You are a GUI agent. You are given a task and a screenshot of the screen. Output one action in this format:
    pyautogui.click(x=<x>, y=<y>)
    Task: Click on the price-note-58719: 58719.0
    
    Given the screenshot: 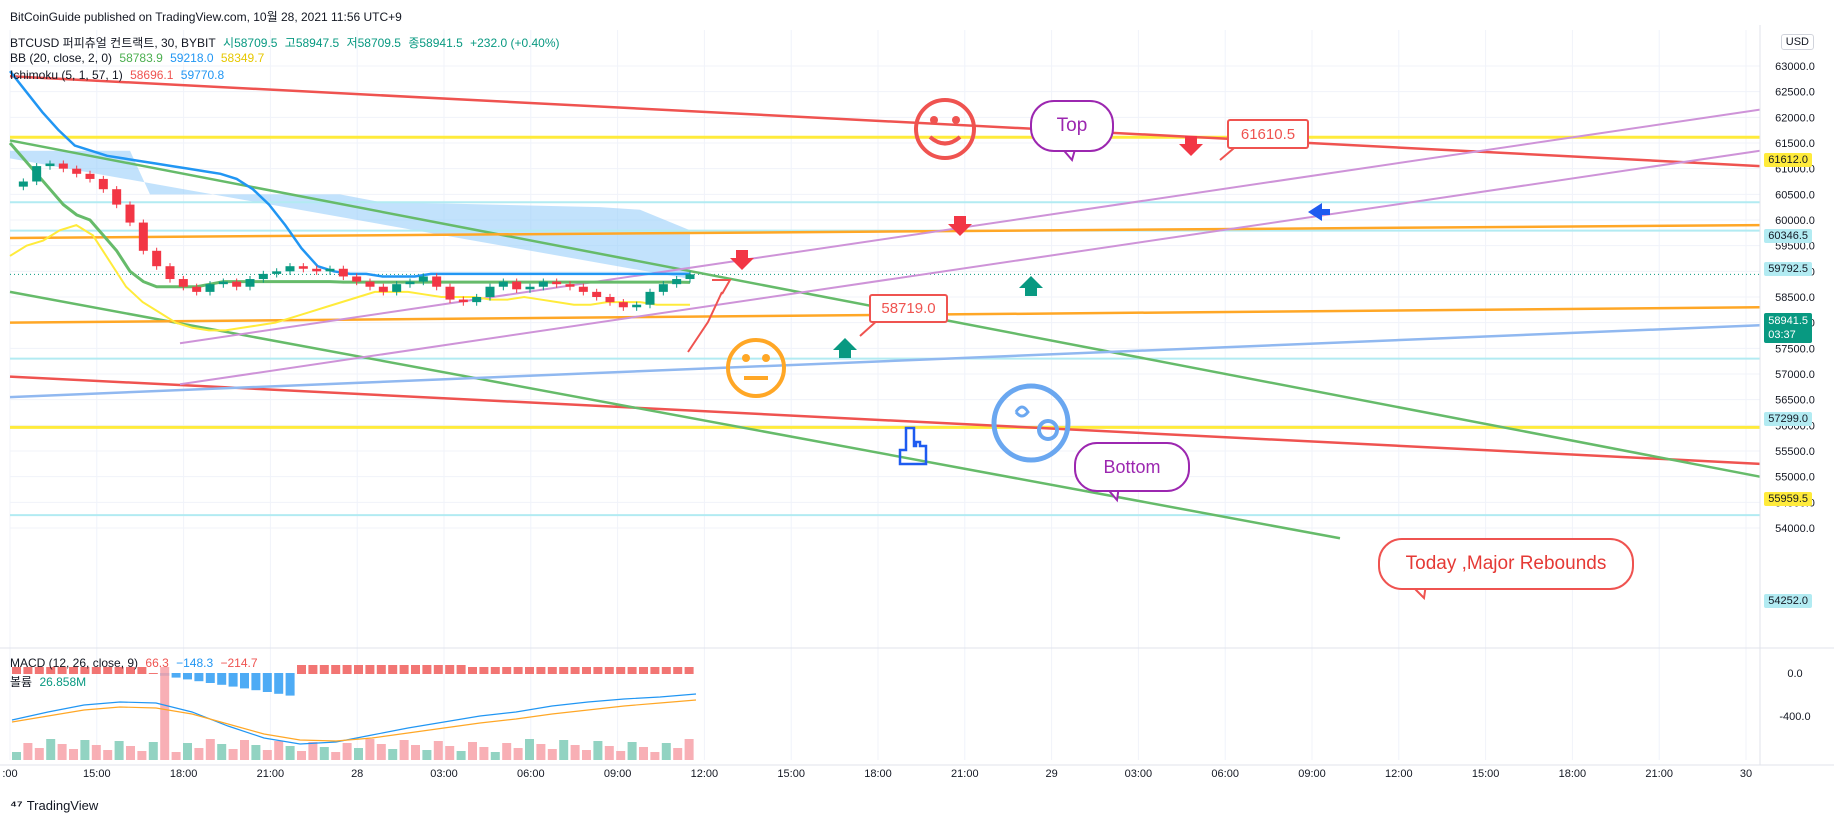 What is the action you would take?
    pyautogui.click(x=908, y=308)
    